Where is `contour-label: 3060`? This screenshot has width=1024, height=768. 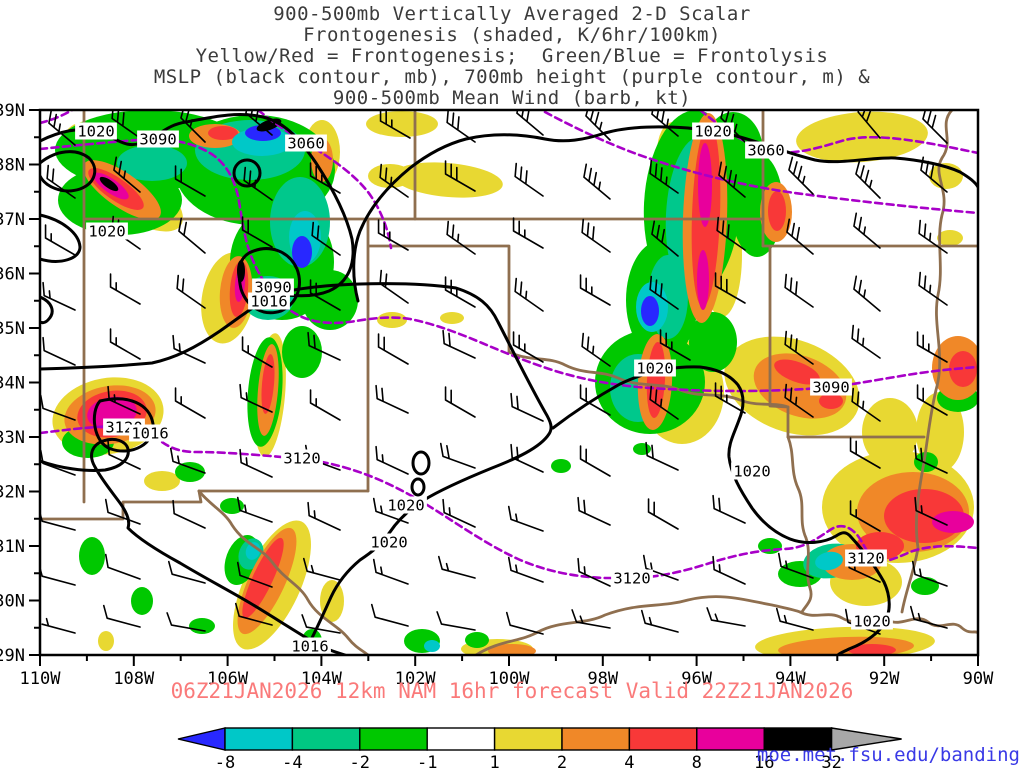 contour-label: 3060 is located at coordinates (765, 151).